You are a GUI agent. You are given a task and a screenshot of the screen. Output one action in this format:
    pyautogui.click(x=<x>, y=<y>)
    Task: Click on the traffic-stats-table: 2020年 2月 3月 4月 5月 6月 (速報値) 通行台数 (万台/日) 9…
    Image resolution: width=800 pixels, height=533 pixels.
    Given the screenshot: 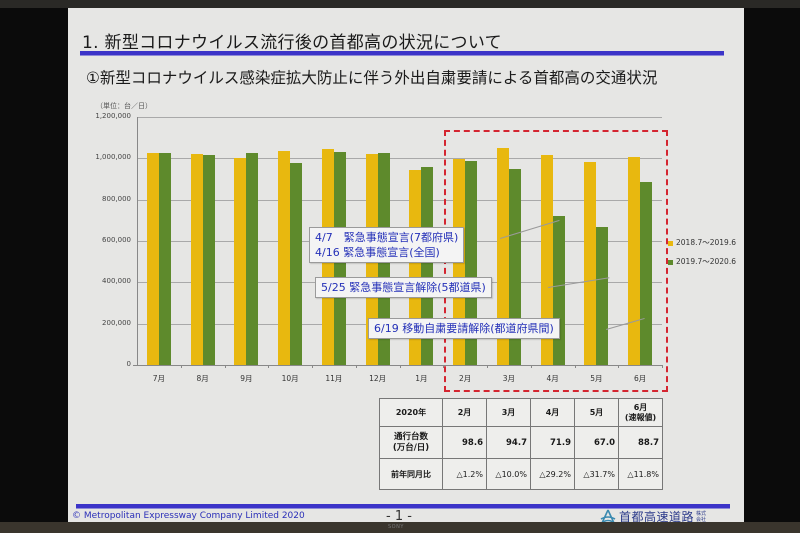 What is the action you would take?
    pyautogui.click(x=521, y=444)
    